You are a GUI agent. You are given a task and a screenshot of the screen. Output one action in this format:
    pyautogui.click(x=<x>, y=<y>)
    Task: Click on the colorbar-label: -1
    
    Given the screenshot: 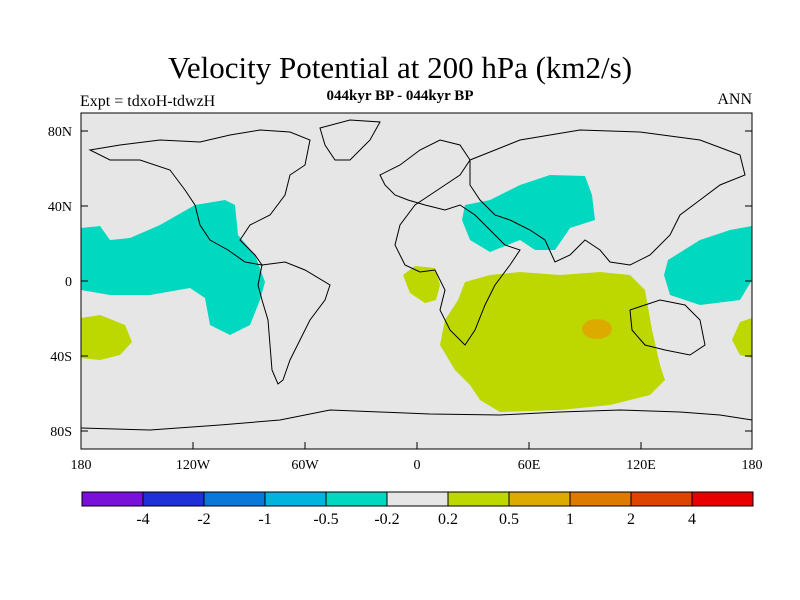 What is the action you would take?
    pyautogui.click(x=264, y=519)
    